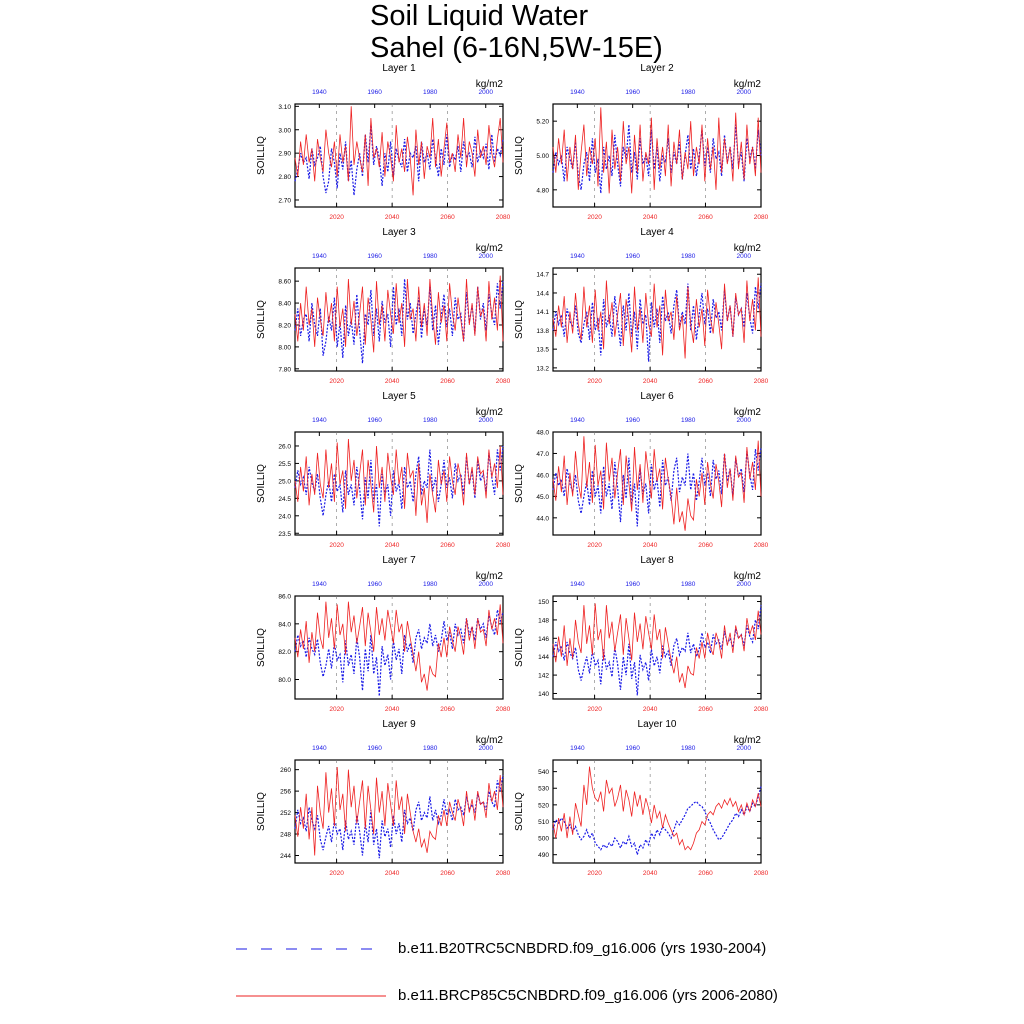 The height and width of the screenshot is (1024, 1024). I want to click on y-tick-label: 5.00, so click(542, 156).